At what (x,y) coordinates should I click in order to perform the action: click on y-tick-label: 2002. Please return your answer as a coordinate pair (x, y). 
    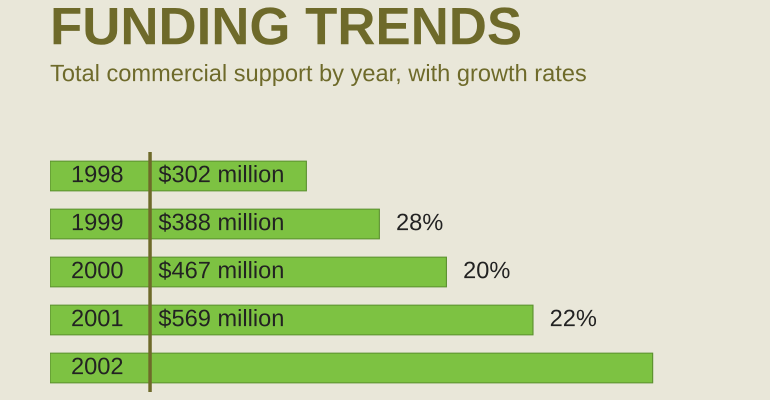
    Looking at the image, I should click on (97, 366).